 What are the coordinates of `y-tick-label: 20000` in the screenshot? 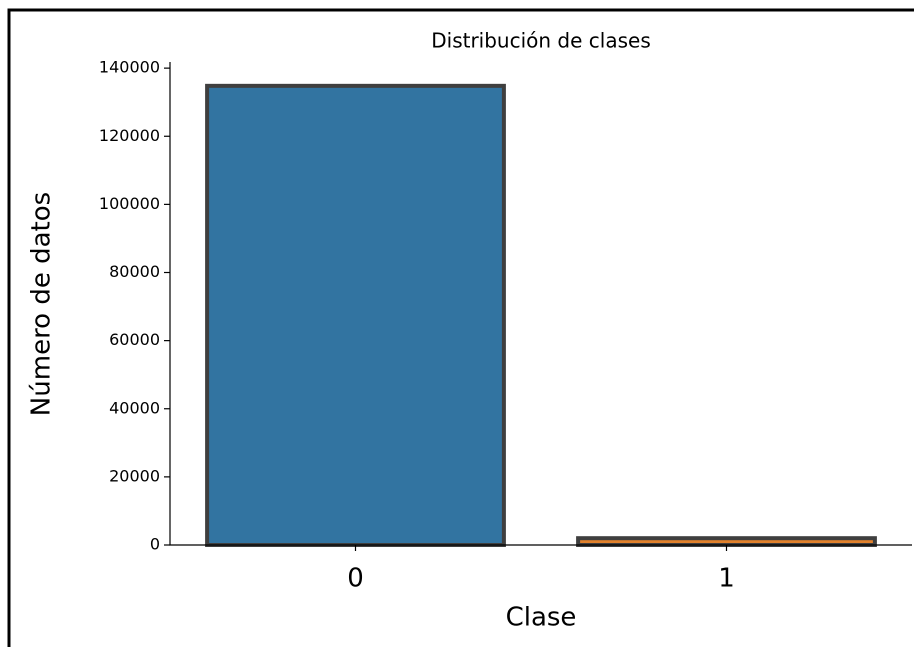 It's located at (134, 475).